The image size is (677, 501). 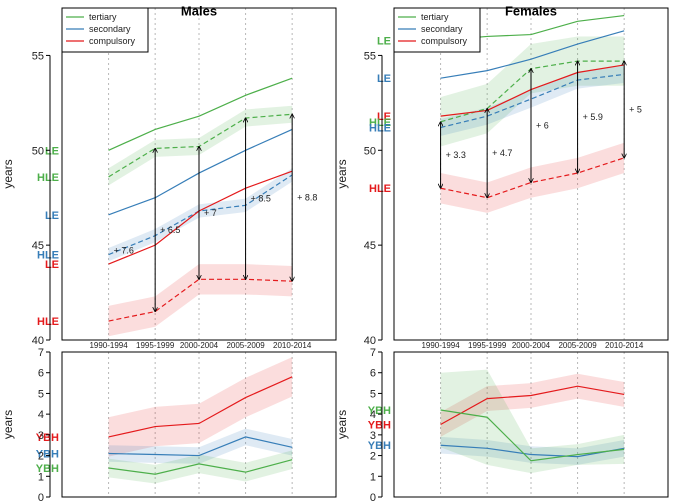 I want to click on band-hle-secondary, so click(x=200, y=215).